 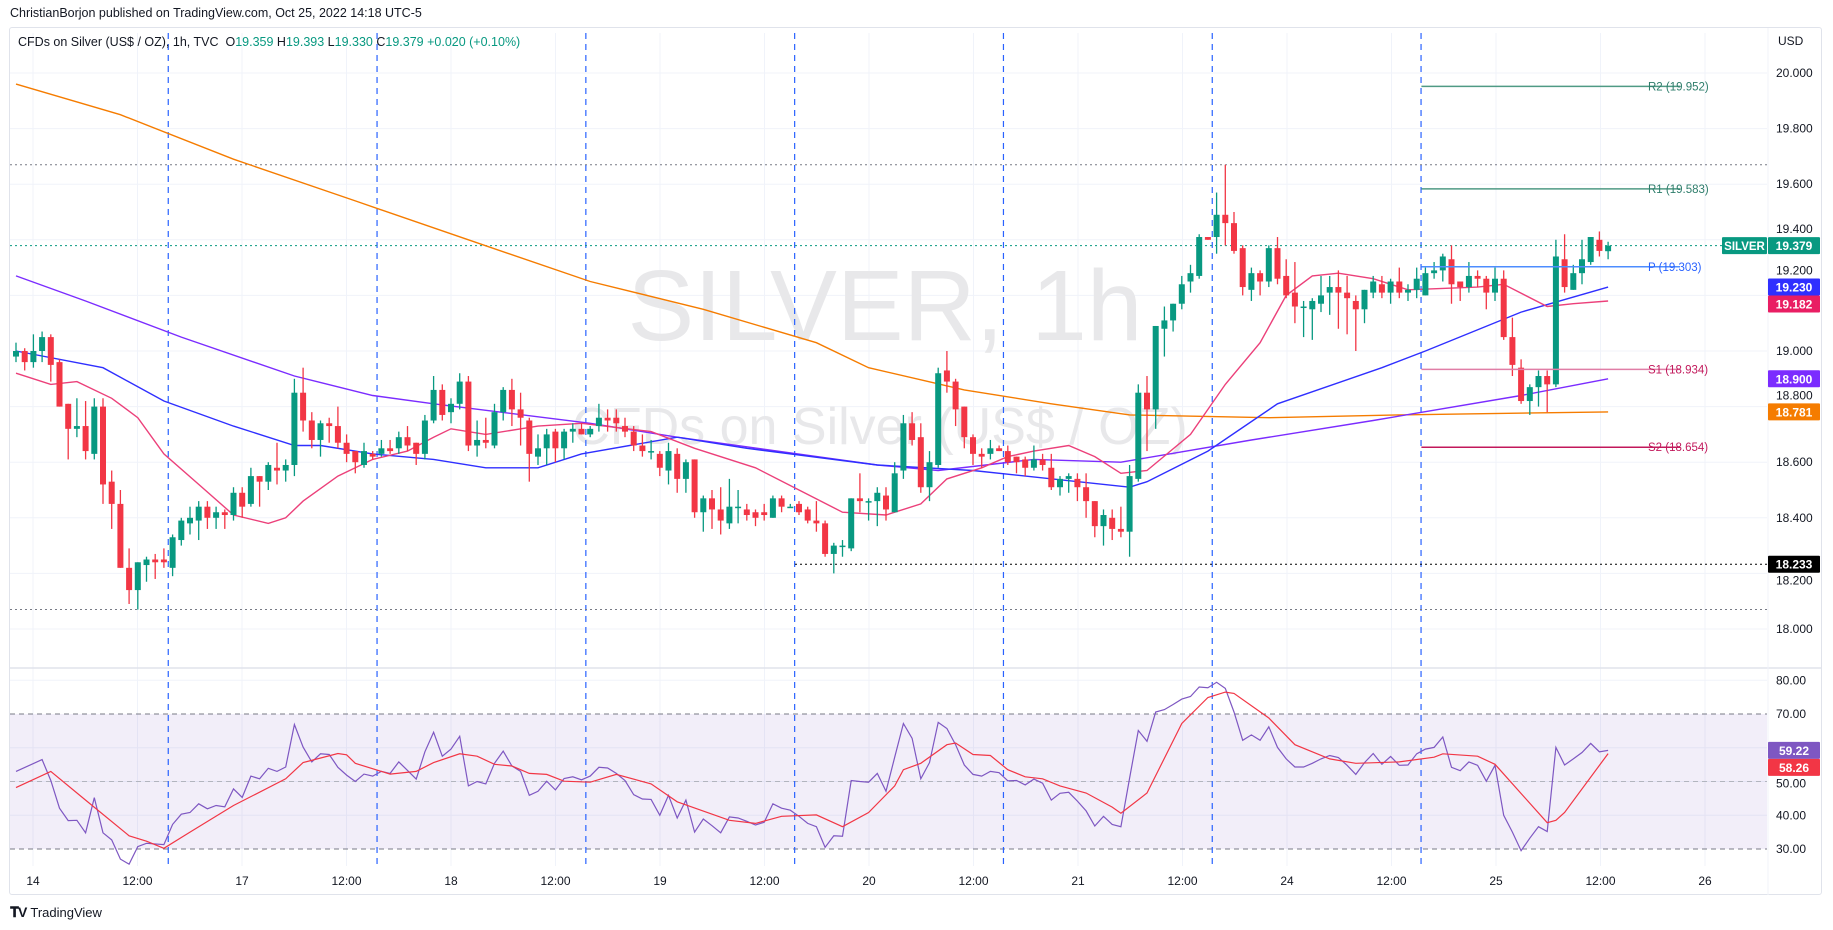 I want to click on watermark-symbol: SILVER, 1h, so click(x=884, y=306).